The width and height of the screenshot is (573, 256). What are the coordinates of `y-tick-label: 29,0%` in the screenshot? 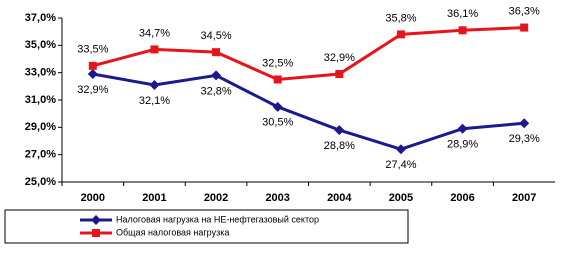 It's located at (40, 127).